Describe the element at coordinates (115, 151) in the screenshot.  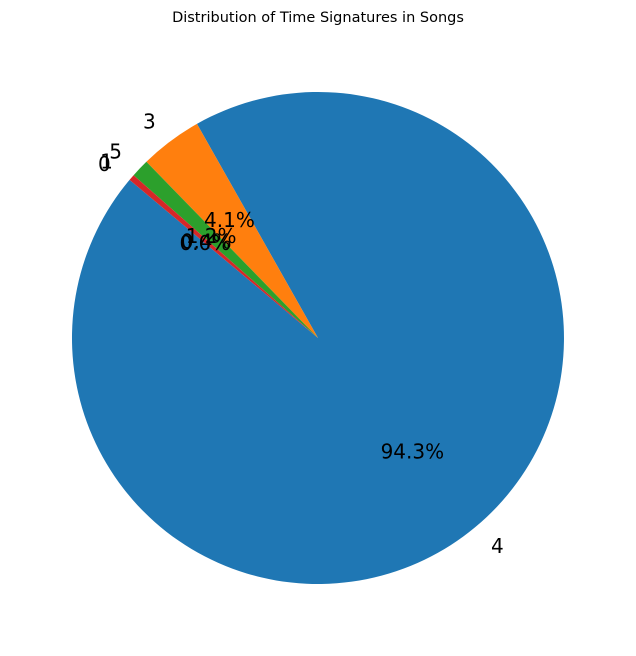
I see `slice-label-5: 5` at that location.